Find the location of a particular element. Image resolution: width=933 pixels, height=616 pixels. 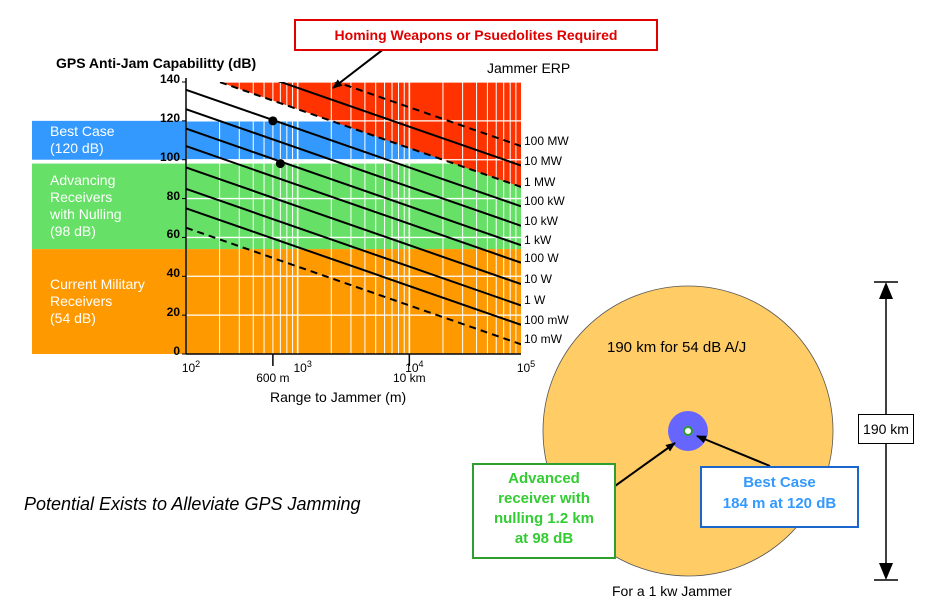

best-case-value: 184 m at 120 dB is located at coordinates (779, 503).